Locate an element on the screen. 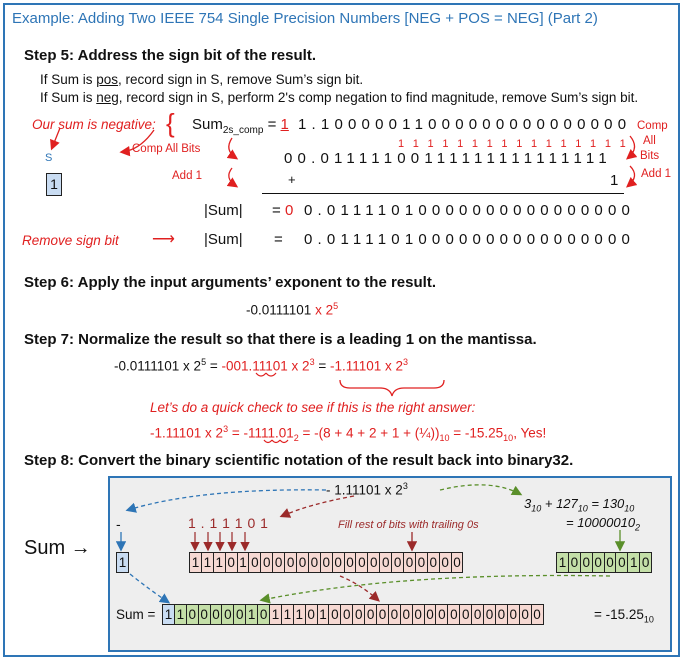  add1-left-label: Add 1 is located at coordinates (187, 176).